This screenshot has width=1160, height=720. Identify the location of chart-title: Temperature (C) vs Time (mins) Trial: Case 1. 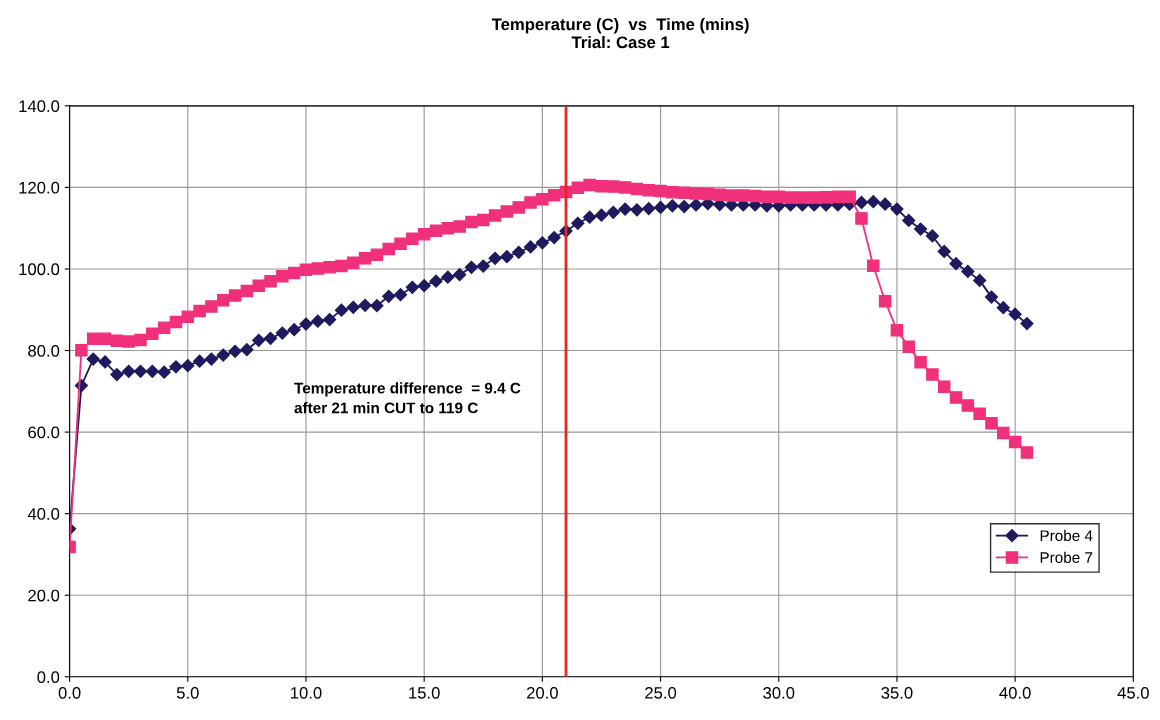
(620, 33).